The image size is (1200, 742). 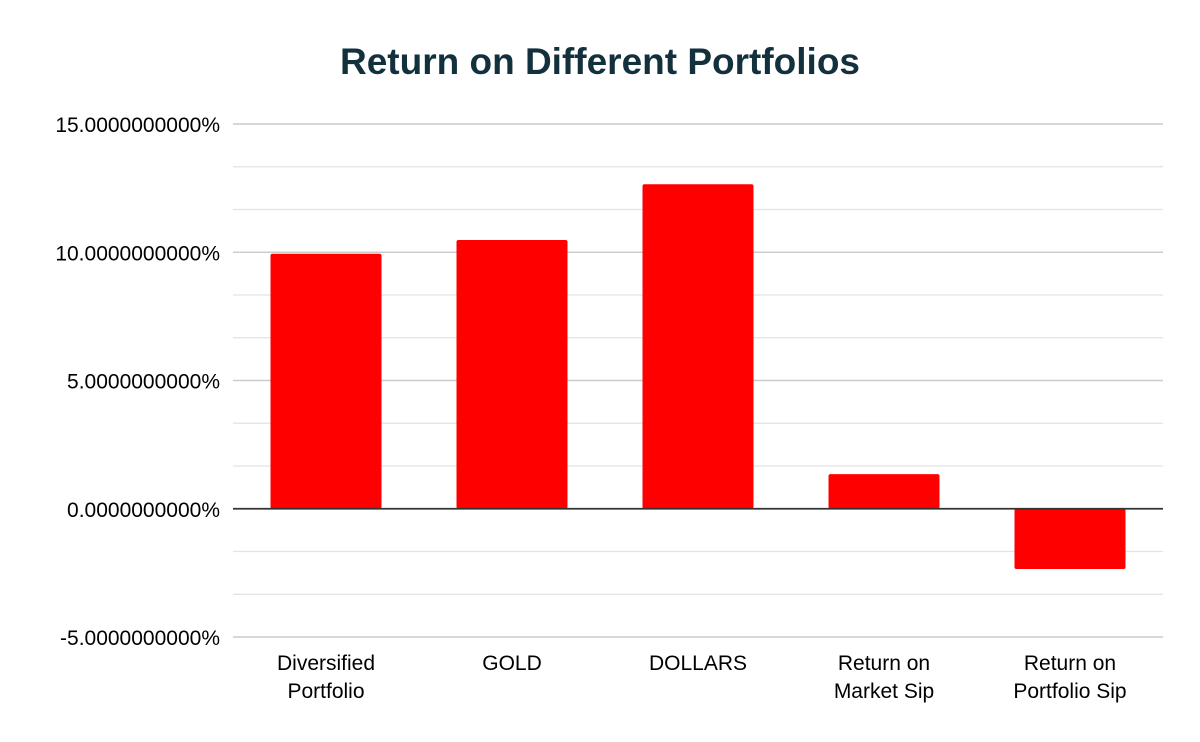 I want to click on y-tick-label: 15.0000000000%, so click(x=137, y=125).